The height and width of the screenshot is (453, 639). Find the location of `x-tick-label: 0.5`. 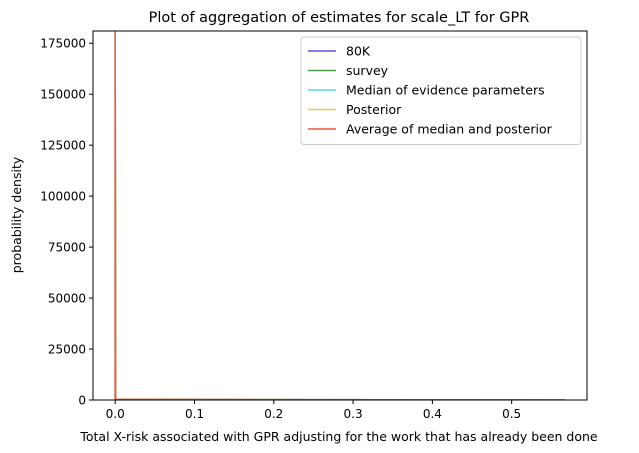

x-tick-label: 0.5 is located at coordinates (511, 414).